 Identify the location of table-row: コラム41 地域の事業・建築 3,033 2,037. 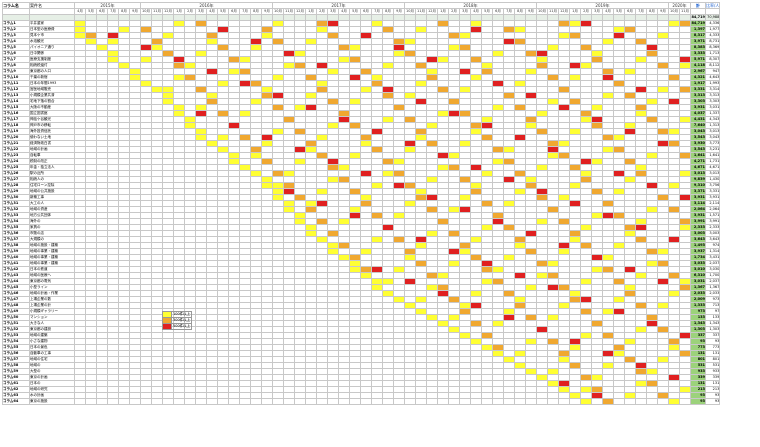
(361, 263).